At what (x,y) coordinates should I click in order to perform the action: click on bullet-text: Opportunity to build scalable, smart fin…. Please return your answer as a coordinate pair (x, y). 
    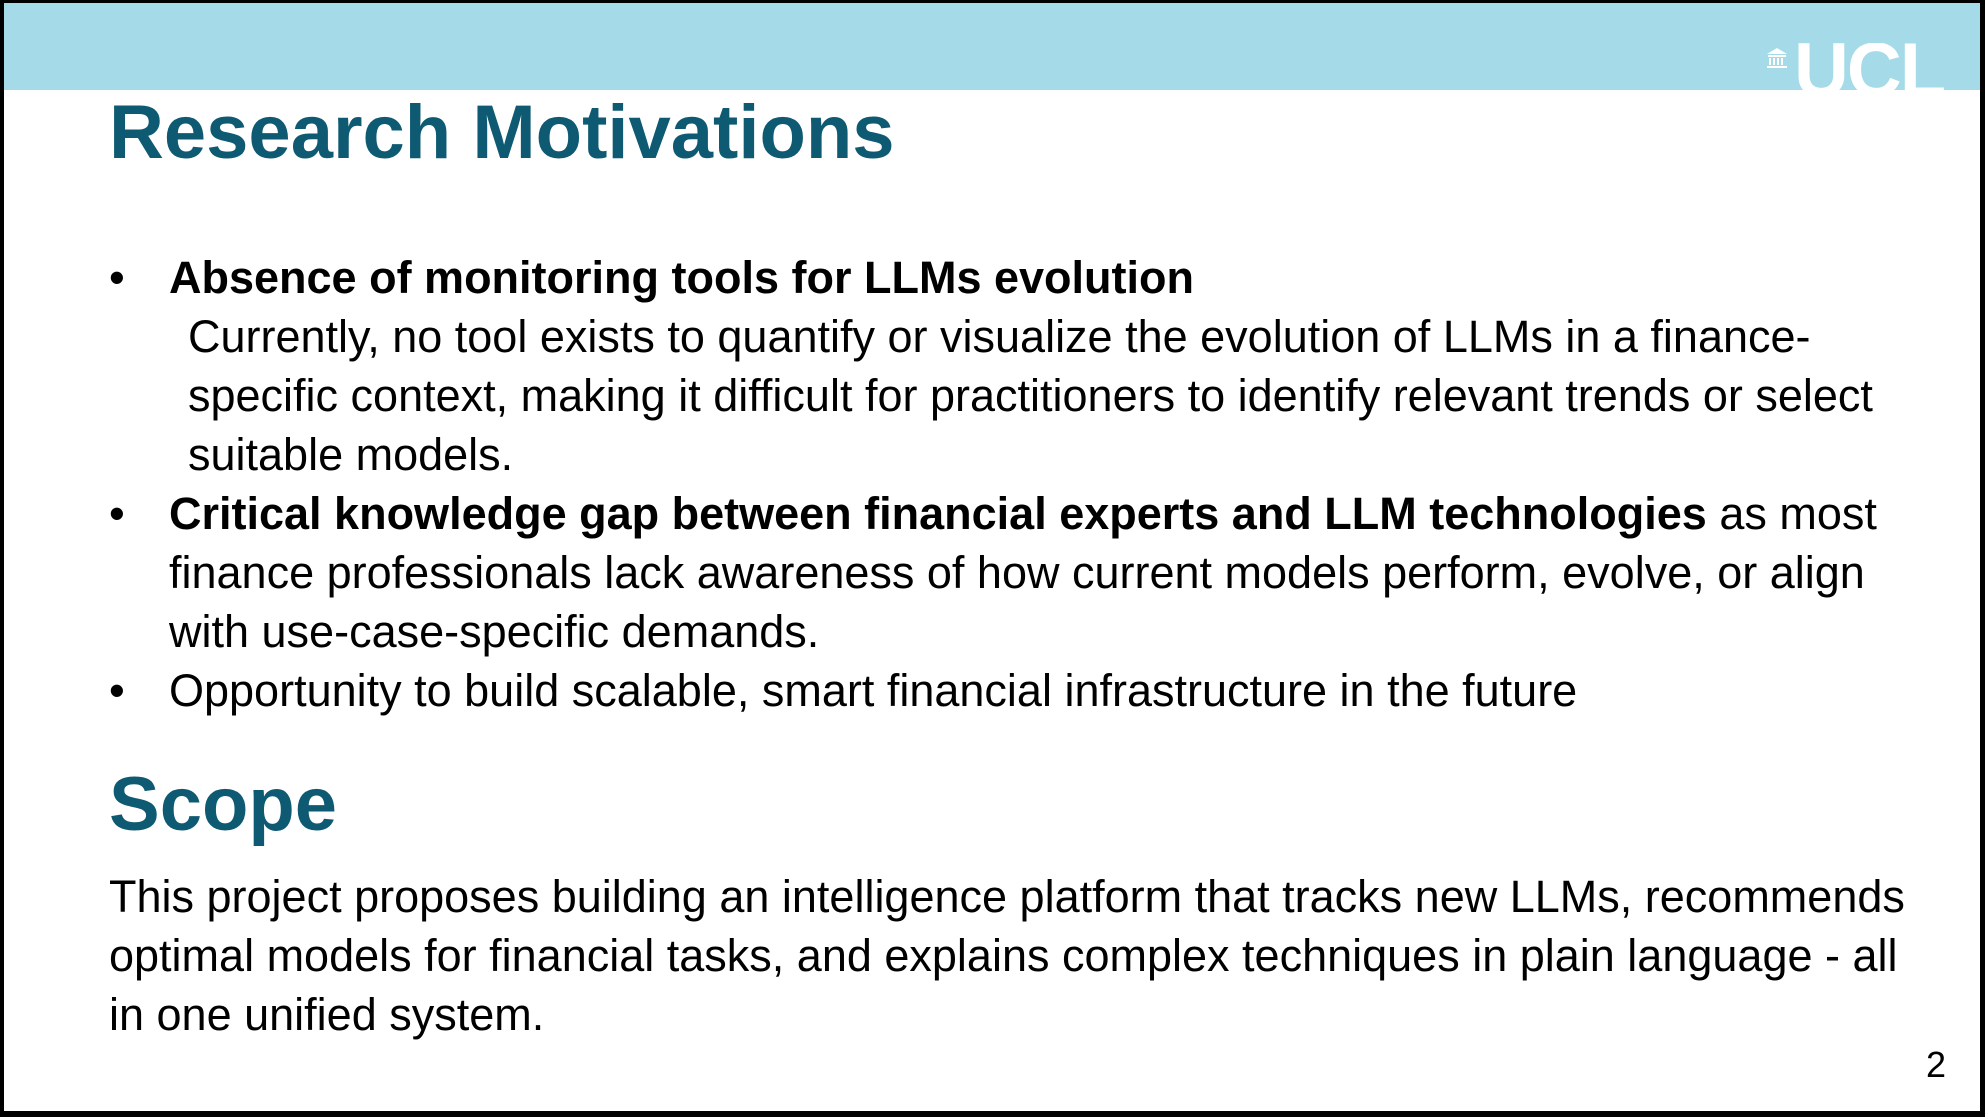
    Looking at the image, I should click on (873, 690).